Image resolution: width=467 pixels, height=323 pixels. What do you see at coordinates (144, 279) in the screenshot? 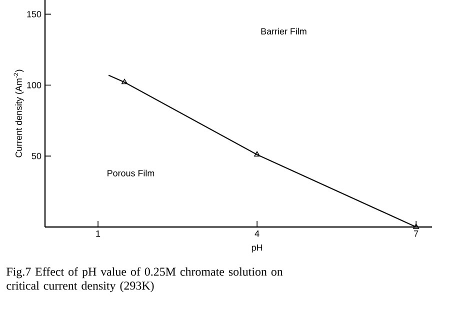
I see `text: Fig.7 Effect of pH value of 0.25M chromate solution on critical current density (293K)` at bounding box center [144, 279].